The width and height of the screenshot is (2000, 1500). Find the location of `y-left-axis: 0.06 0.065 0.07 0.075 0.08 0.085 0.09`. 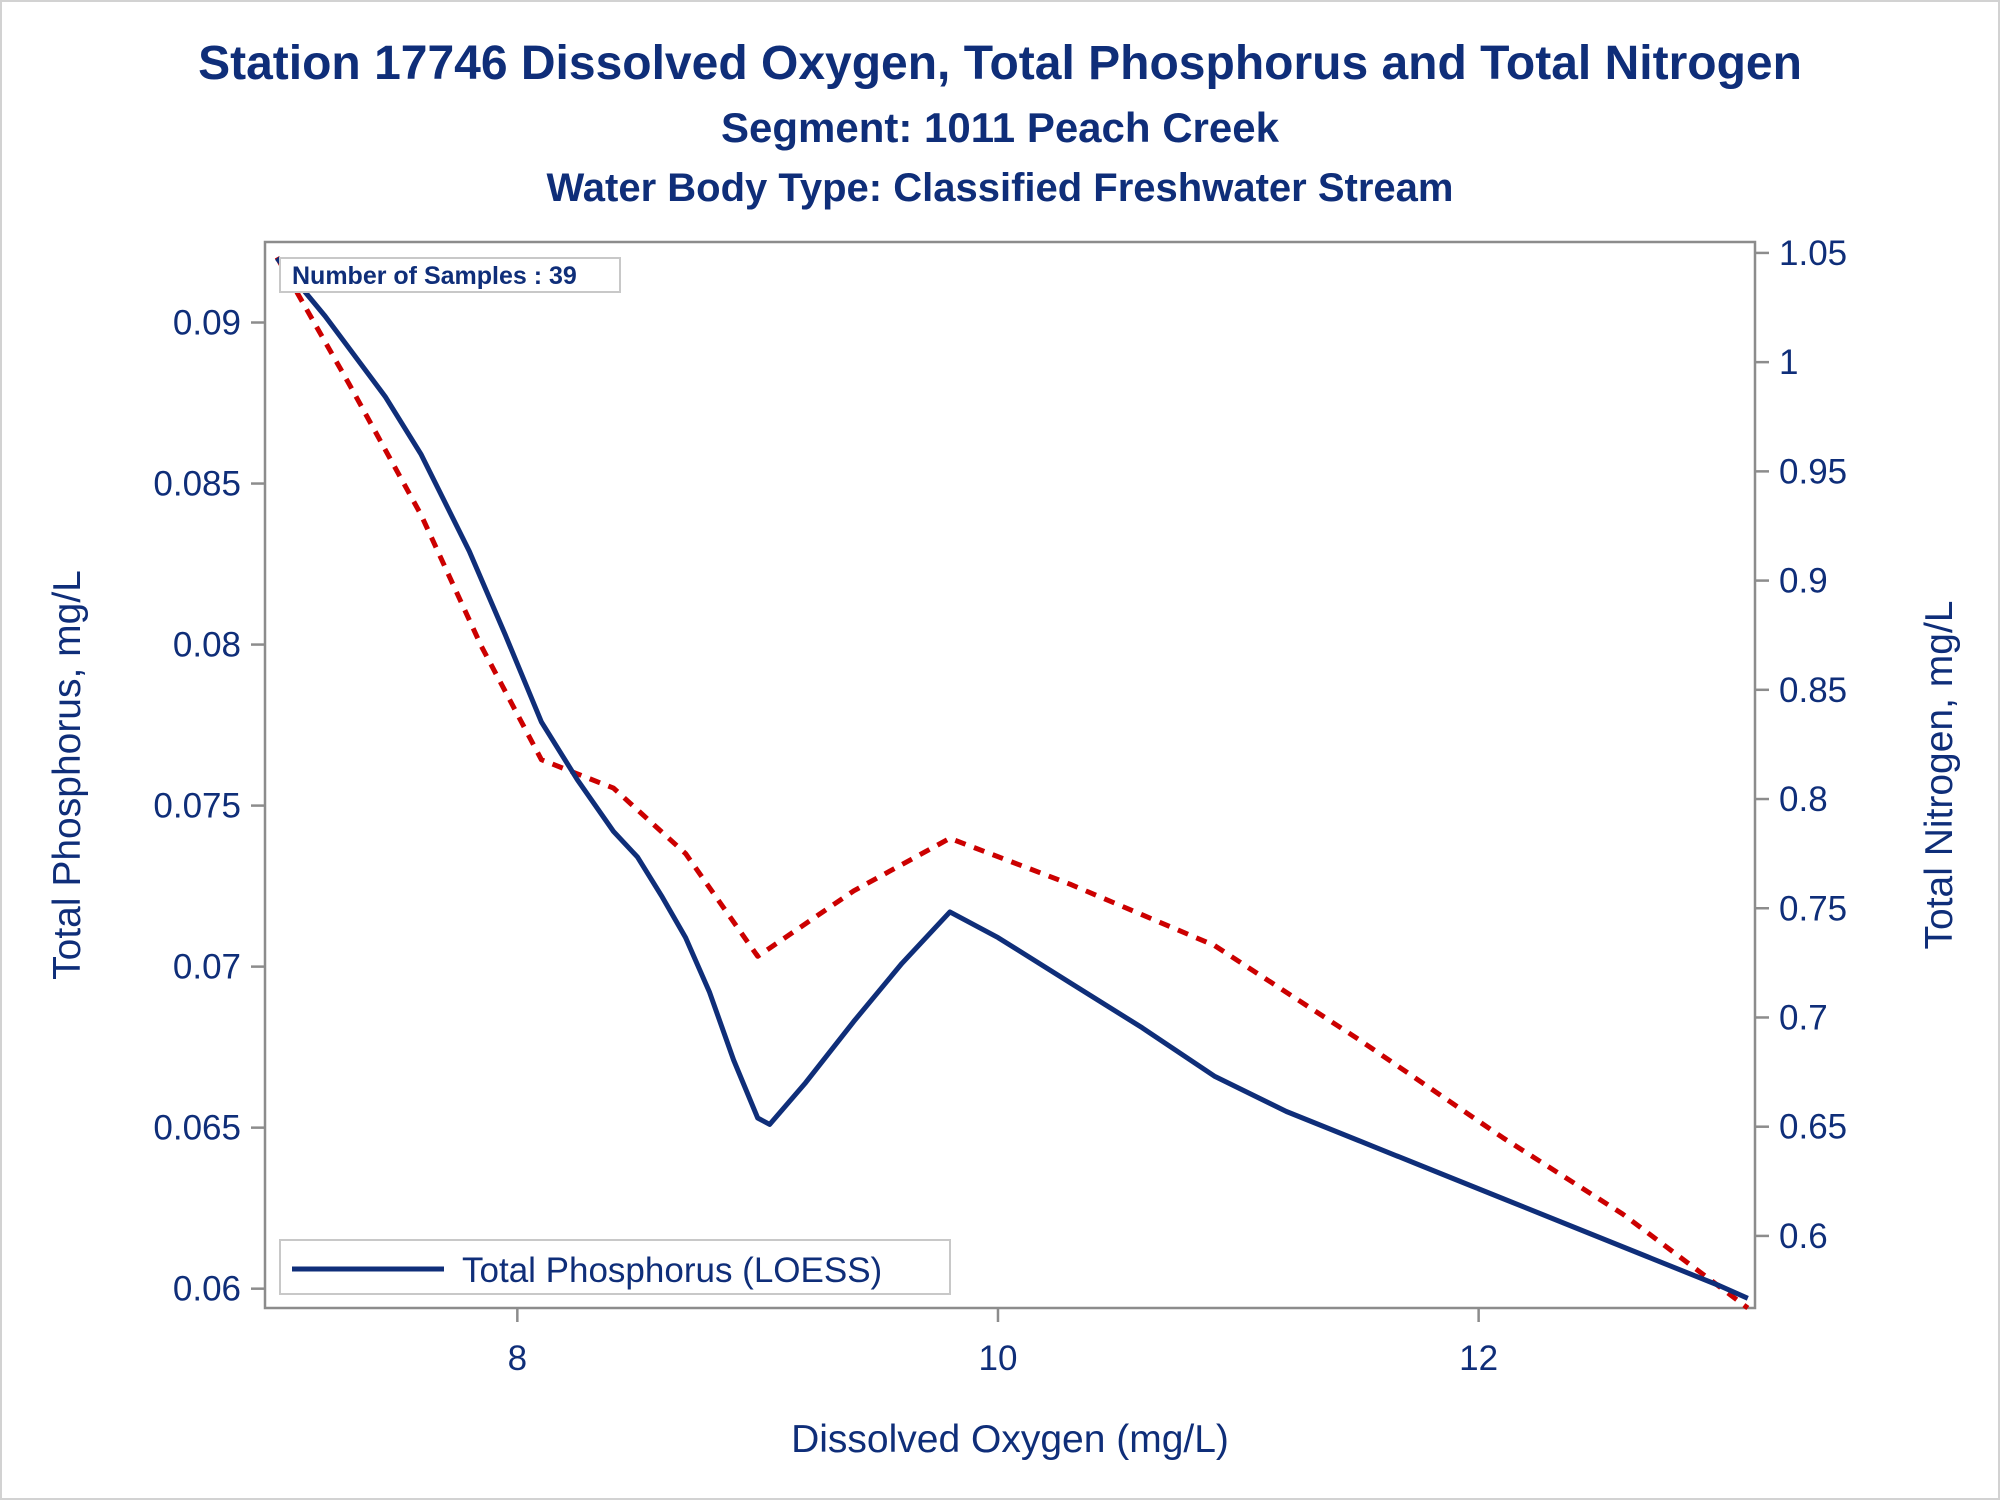

y-left-axis: 0.06 0.065 0.07 0.075 0.08 0.085 0.09 is located at coordinates (209, 806).